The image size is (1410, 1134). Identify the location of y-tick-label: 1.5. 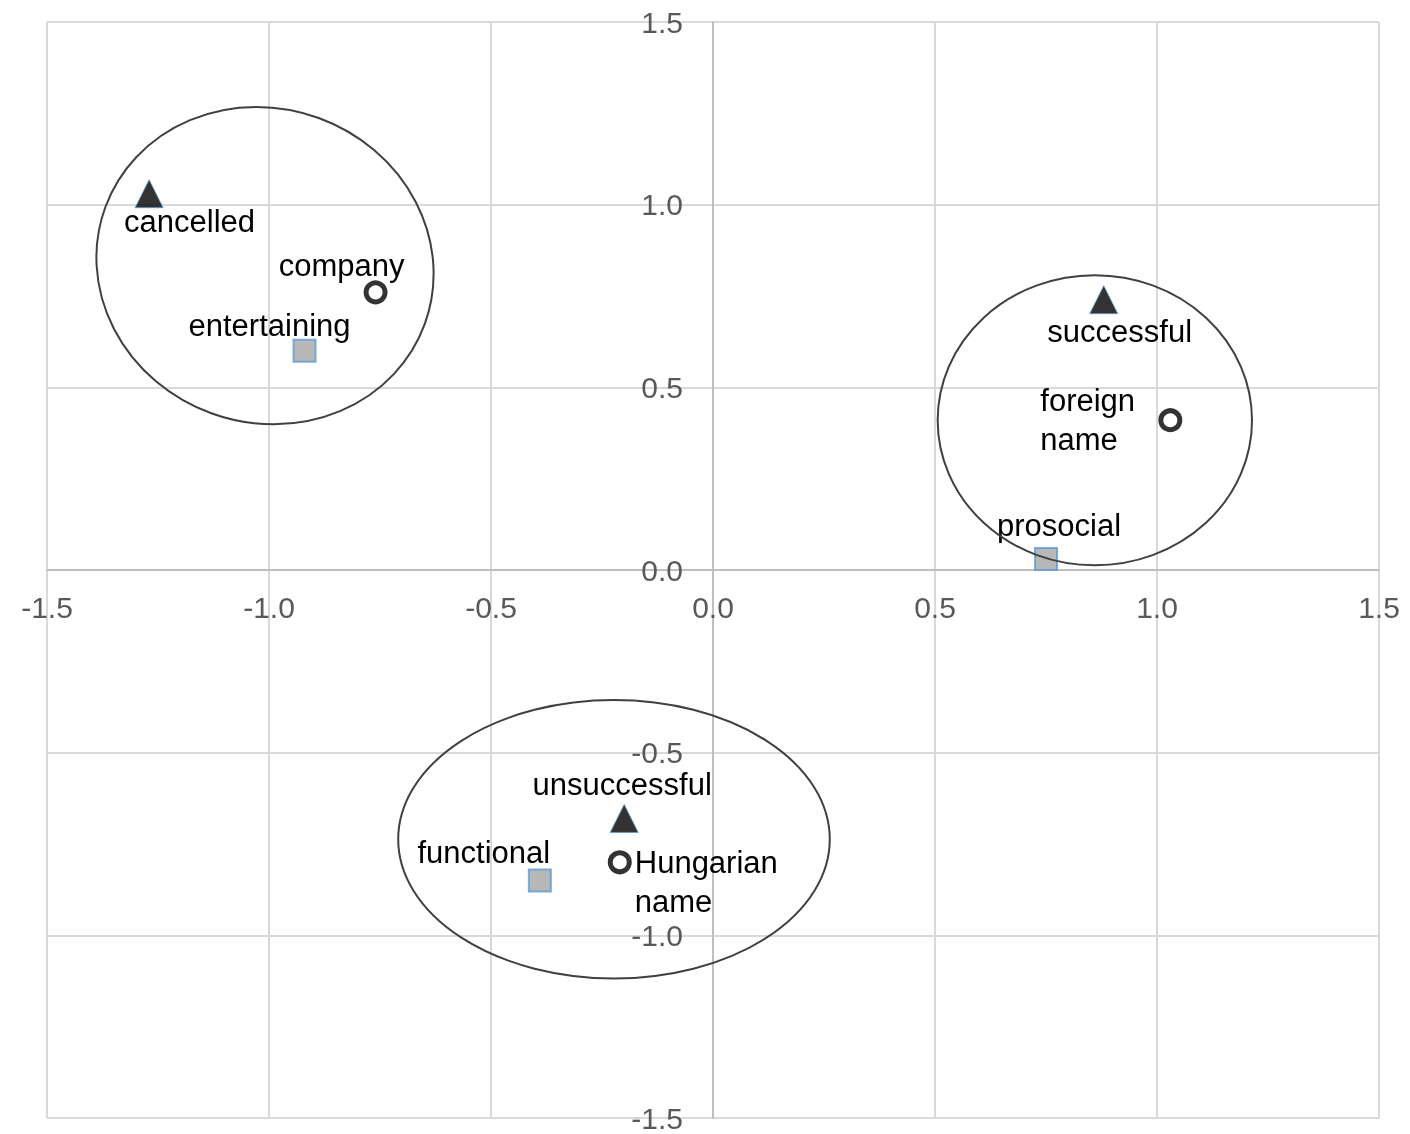
(662, 22).